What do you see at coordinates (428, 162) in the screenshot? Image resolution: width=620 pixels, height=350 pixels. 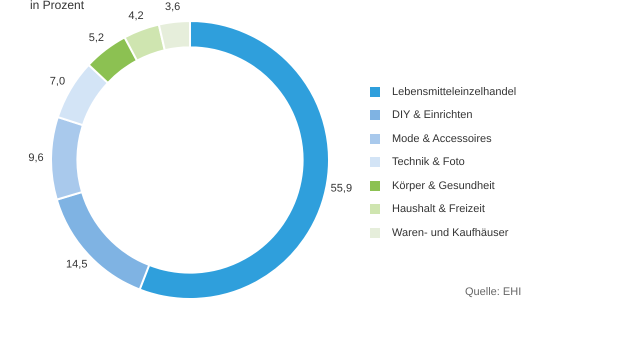 I see `legend-label: Technik & Foto` at bounding box center [428, 162].